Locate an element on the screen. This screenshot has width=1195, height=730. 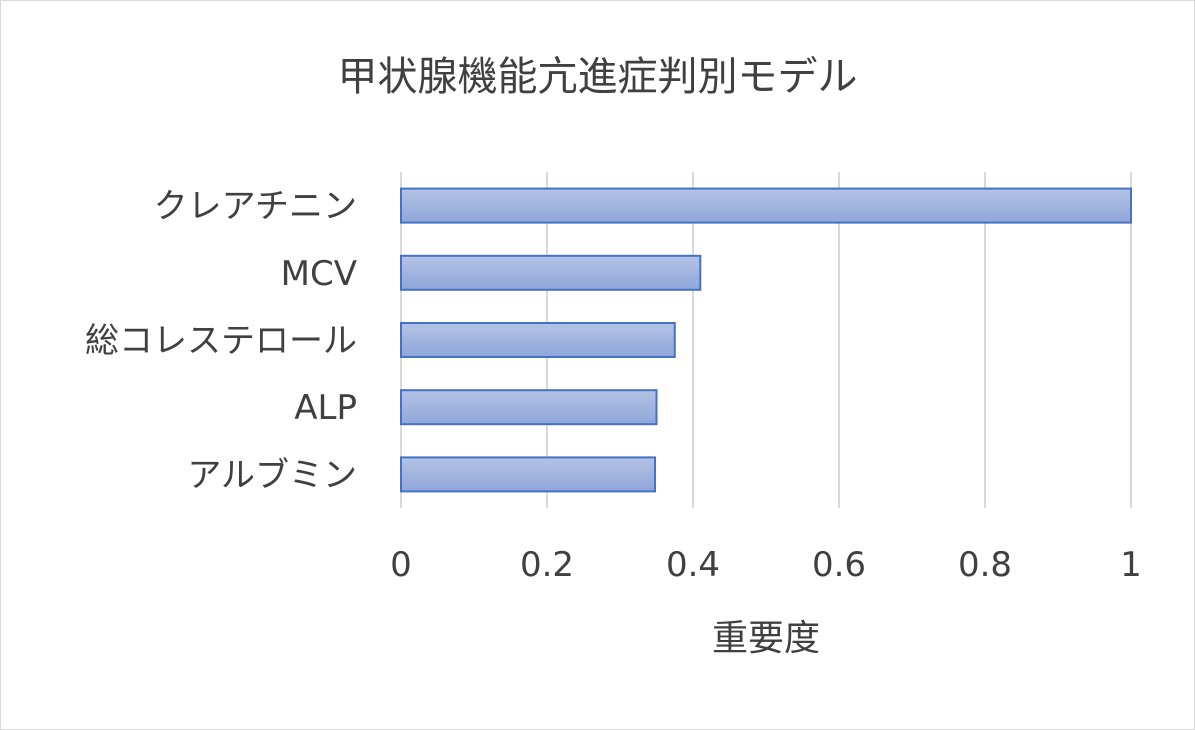
category-label-4: アルブミン is located at coordinates (272, 475).